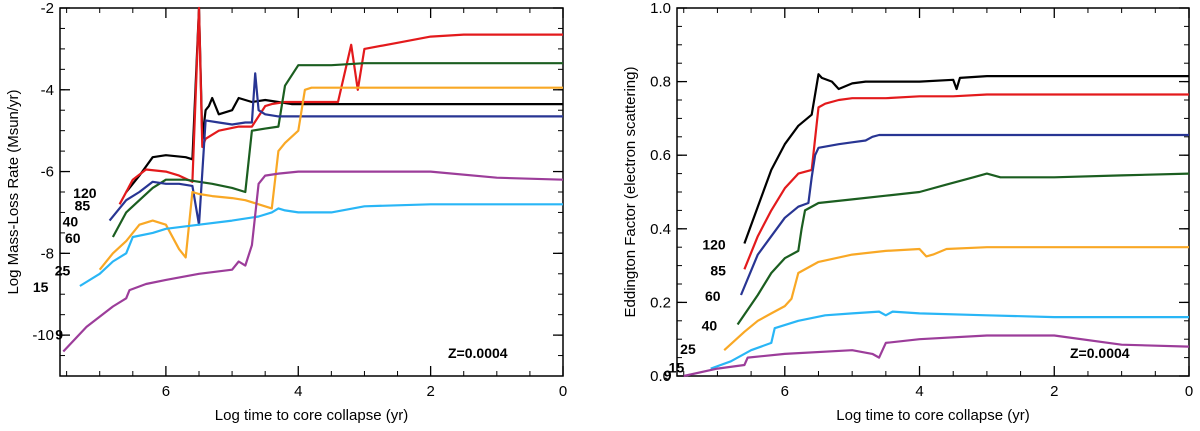 This screenshot has width=1200, height=431. I want to click on y-tick-label: -8, so click(47, 253).